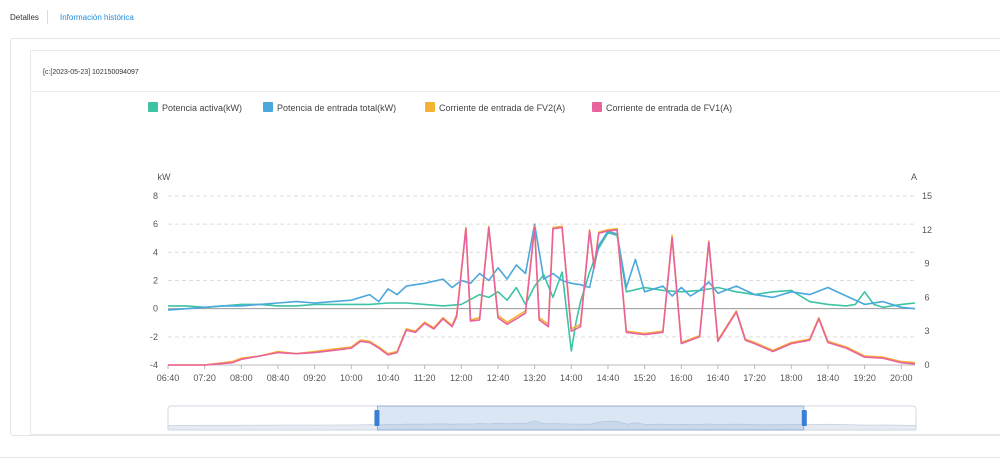  Describe the element at coordinates (498, 378) in the screenshot. I see `x-tick-label: 12:40` at that location.